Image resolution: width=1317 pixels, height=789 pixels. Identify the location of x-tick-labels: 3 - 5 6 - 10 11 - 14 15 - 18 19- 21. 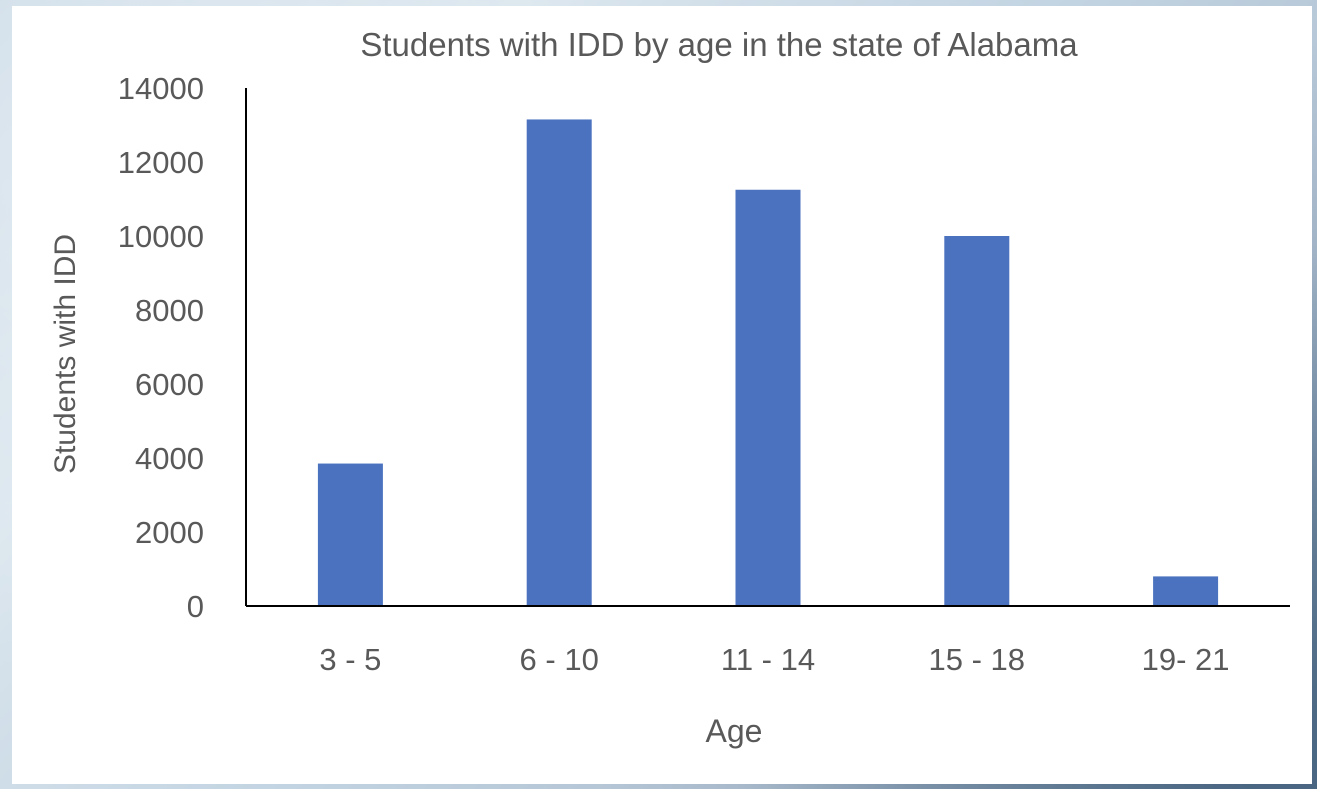
(774, 659).